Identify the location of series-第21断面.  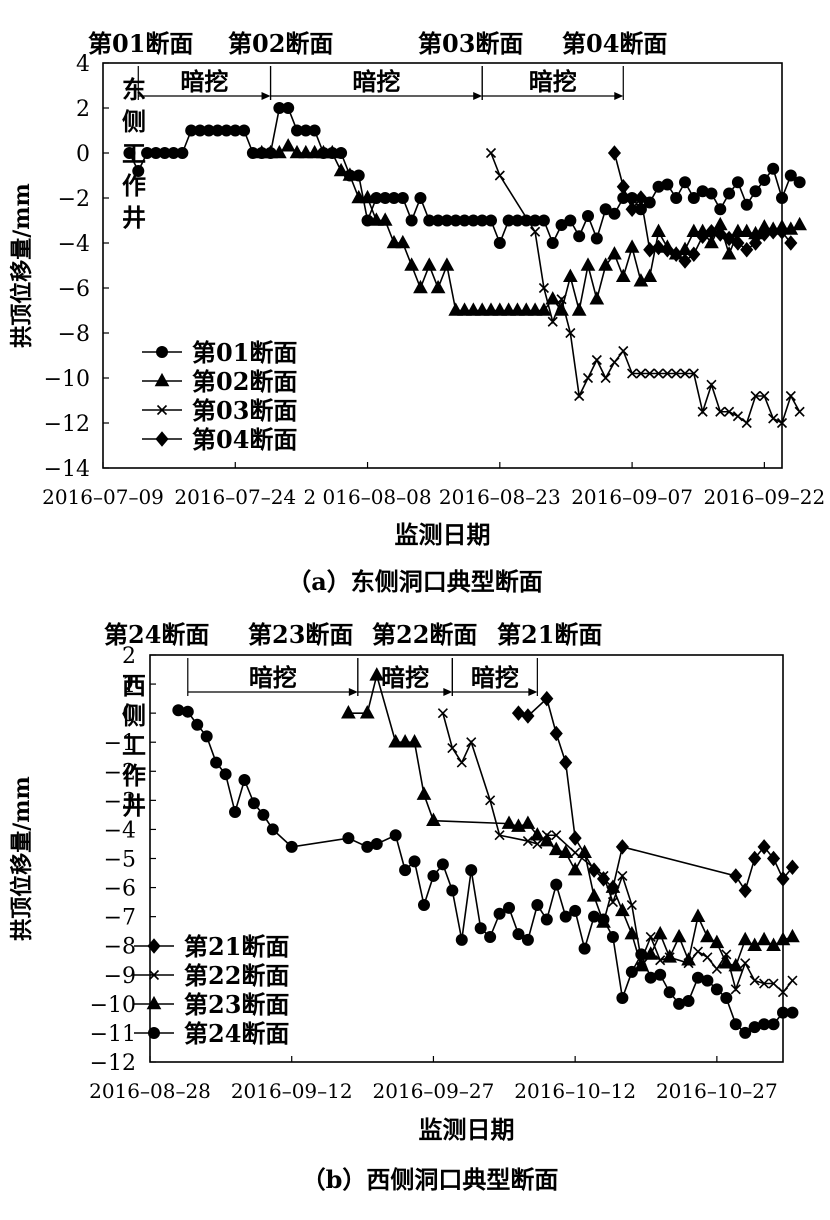
(655, 794).